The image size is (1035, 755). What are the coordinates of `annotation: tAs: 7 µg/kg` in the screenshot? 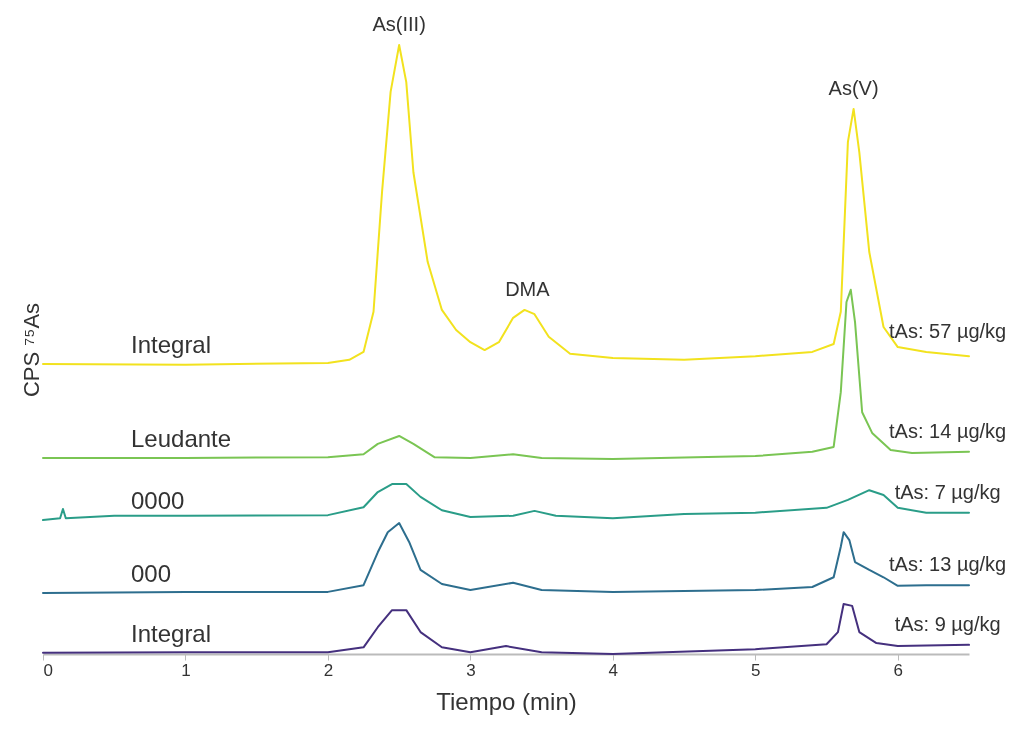 It's located at (947, 491).